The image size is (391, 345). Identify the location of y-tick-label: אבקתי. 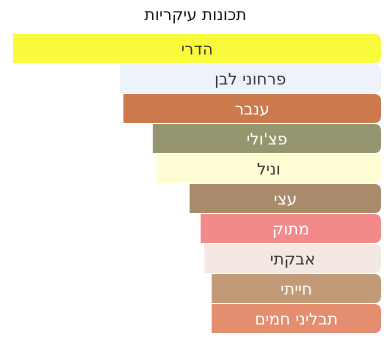
(293, 259).